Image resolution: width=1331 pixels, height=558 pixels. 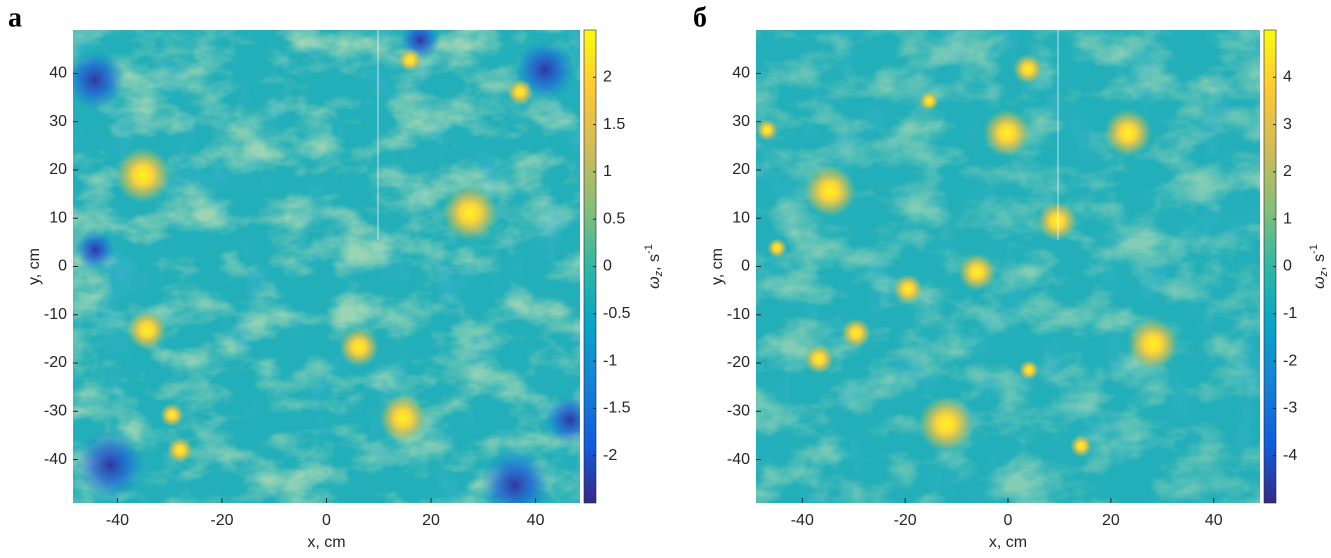 What do you see at coordinates (1290, 455) in the screenshot?
I see `colorbar-tick-label: -4` at bounding box center [1290, 455].